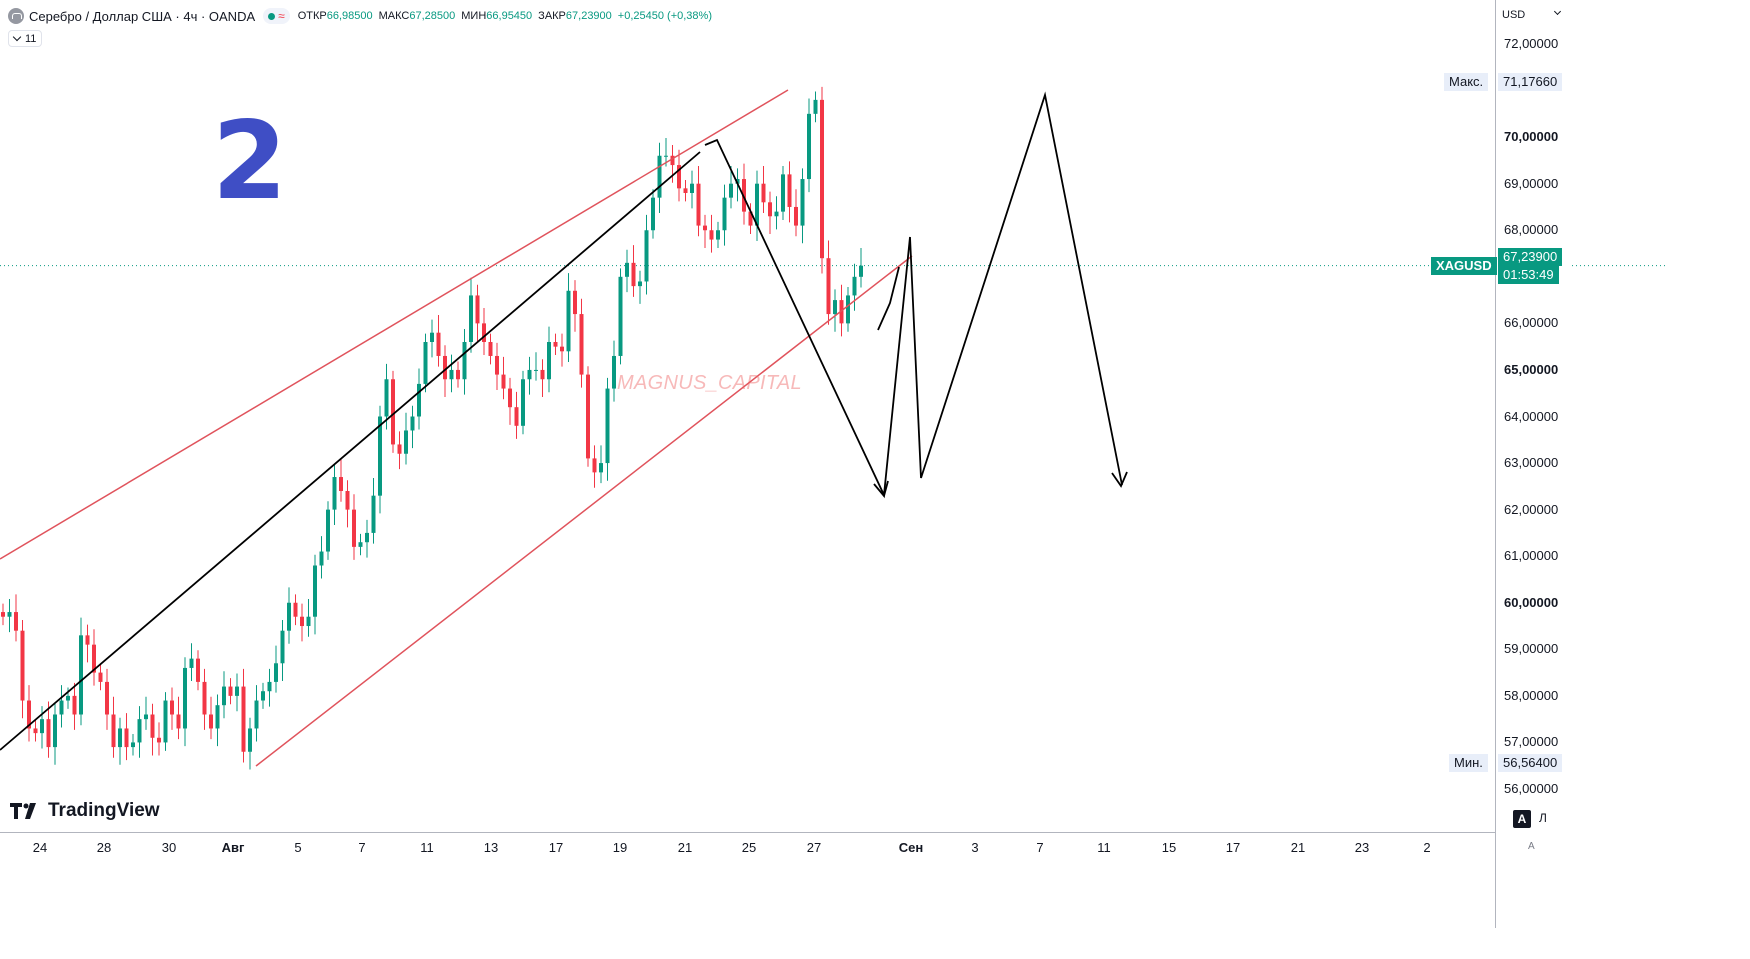 This screenshot has width=1750, height=959. I want to click on min-label: Мин., so click(1468, 762).